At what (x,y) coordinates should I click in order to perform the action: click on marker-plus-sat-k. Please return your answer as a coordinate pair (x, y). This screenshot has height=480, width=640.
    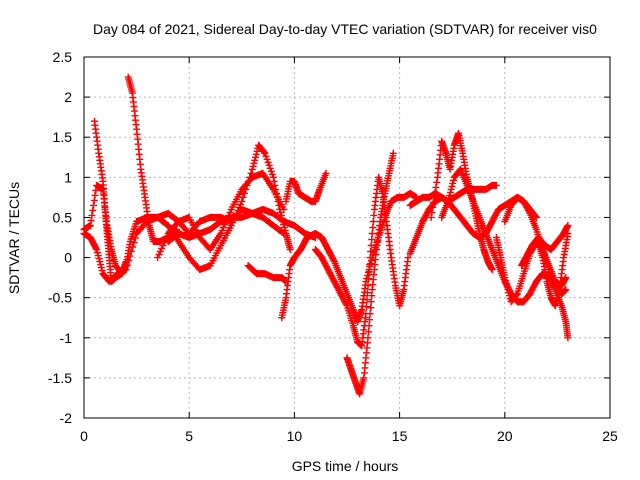
    Looking at the image, I should click on (370, 273).